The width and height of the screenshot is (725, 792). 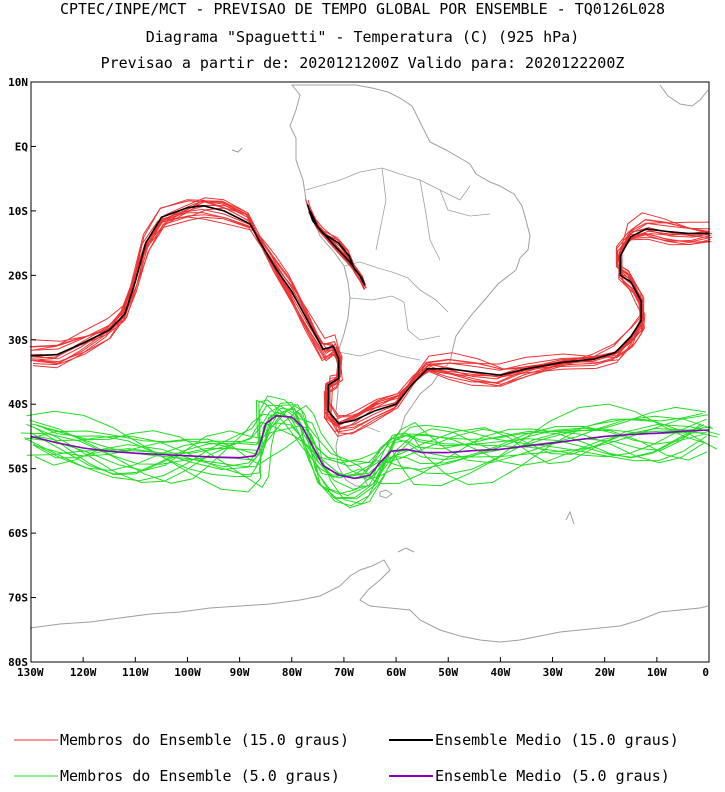 What do you see at coordinates (369, 601) in the screenshot?
I see `coastline-antarctica` at bounding box center [369, 601].